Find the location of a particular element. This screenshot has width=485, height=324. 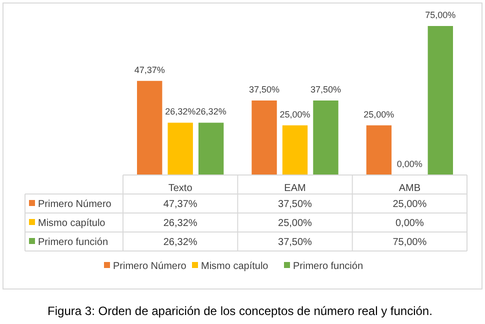

legend-label: Primero Número is located at coordinates (75, 204).